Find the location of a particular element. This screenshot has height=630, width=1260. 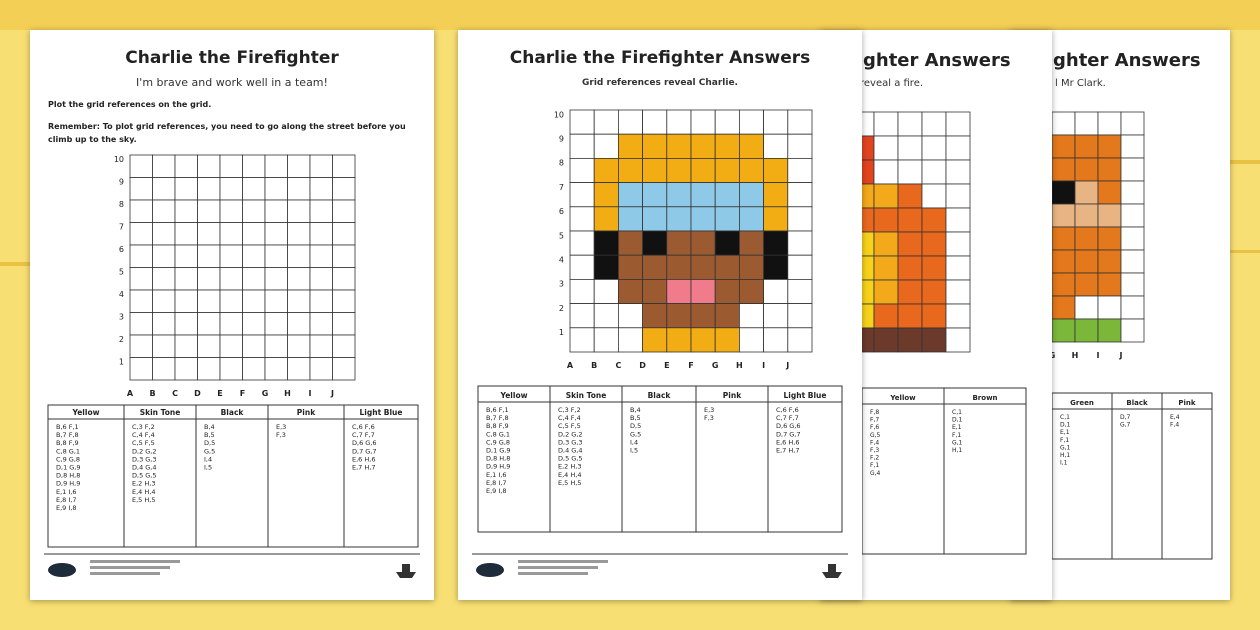

worksheet-table-header: Yellow is located at coordinates (85, 412).